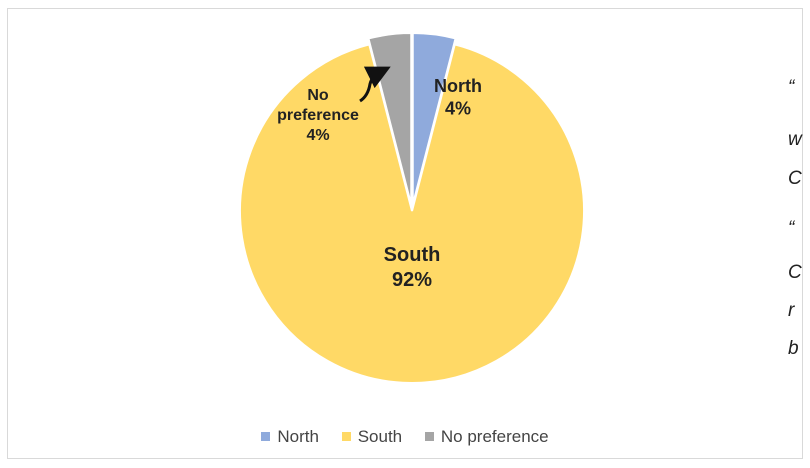 This screenshot has width=810, height=468. I want to click on legend-swatch-north, so click(266, 436).